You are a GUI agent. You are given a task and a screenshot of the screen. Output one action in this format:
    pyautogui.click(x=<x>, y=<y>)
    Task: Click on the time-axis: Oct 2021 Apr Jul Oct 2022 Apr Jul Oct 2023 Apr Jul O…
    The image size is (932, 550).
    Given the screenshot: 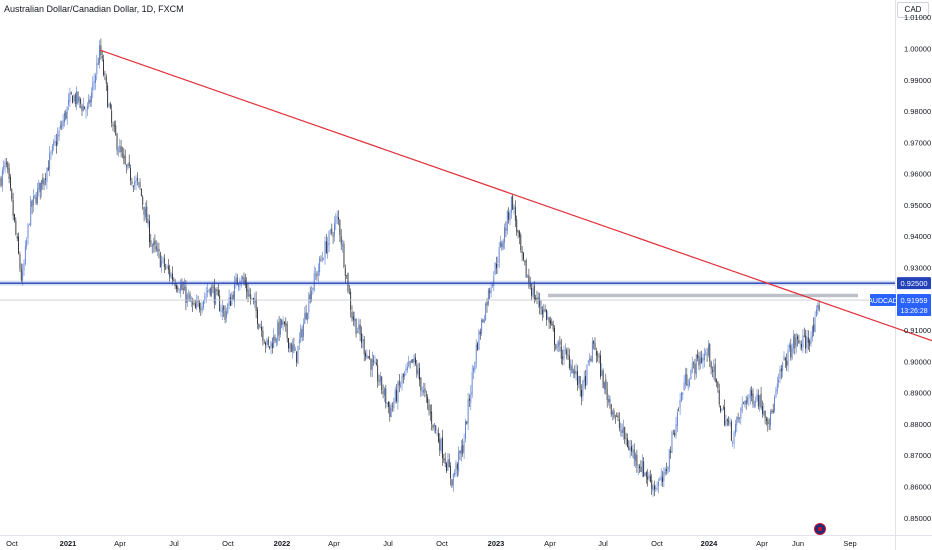 What is the action you would take?
    pyautogui.click(x=431, y=543)
    